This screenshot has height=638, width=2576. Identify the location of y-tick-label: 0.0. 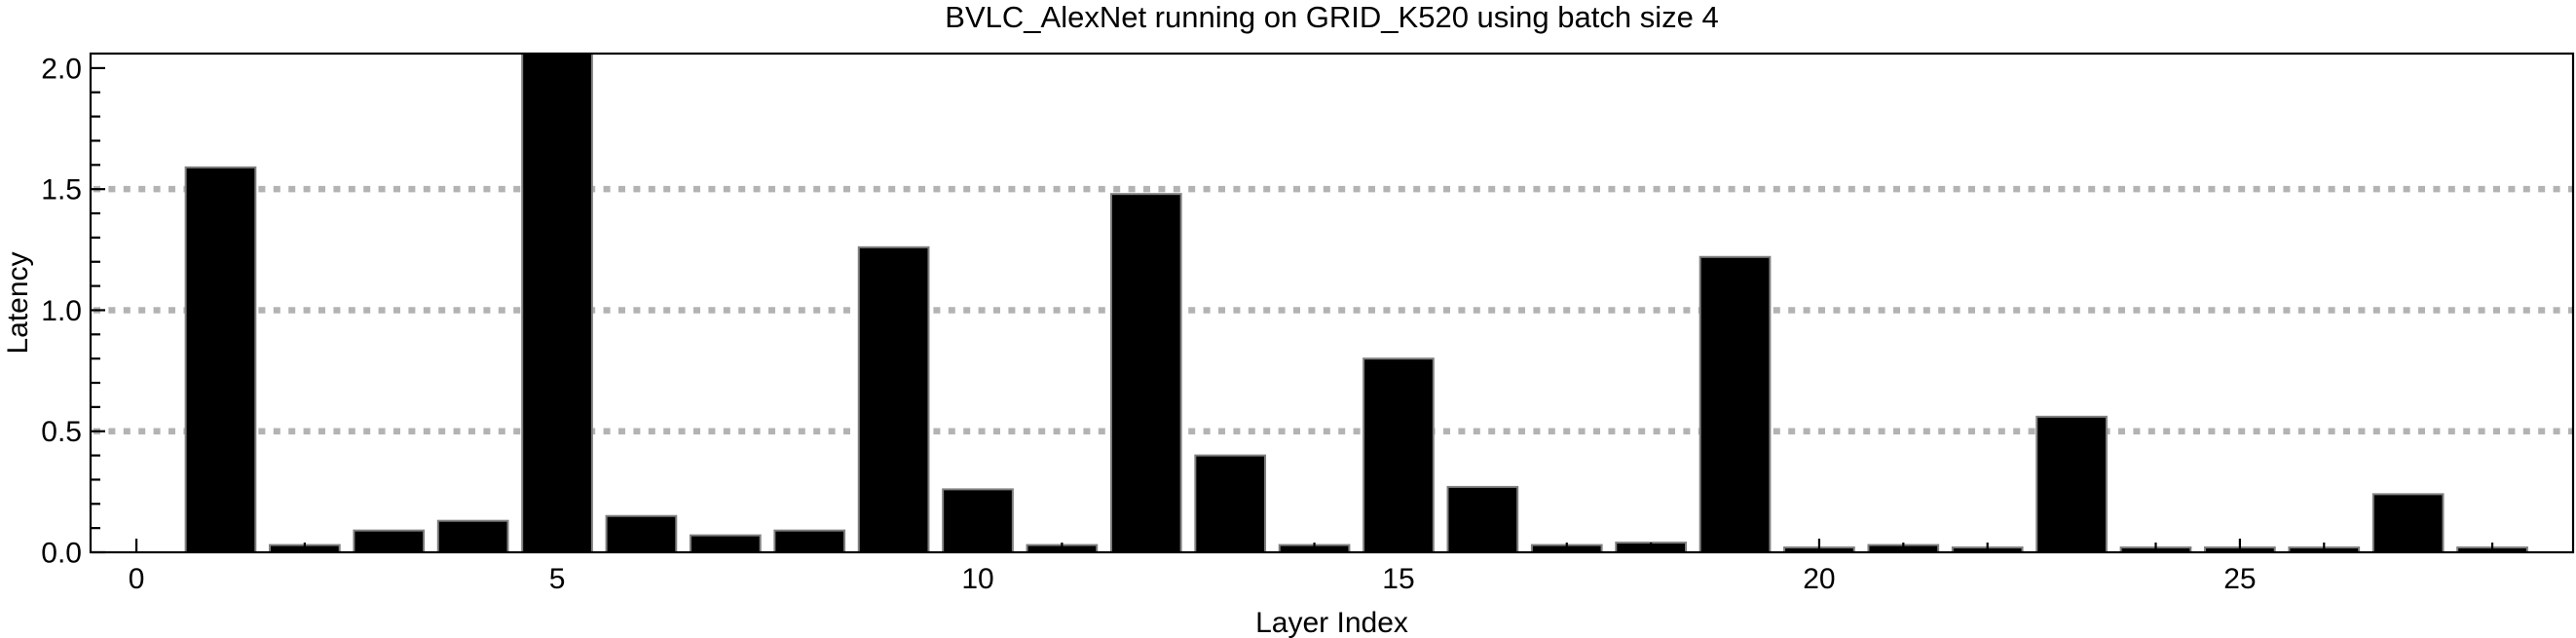
(61, 554).